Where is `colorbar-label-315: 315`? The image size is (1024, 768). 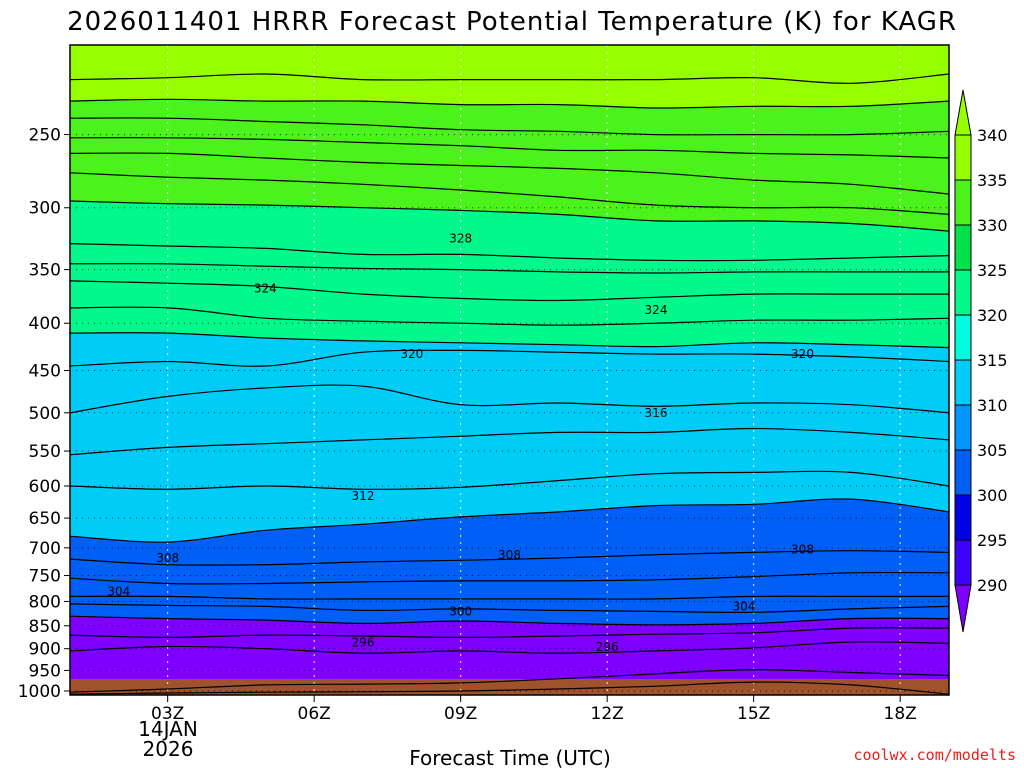 colorbar-label-315: 315 is located at coordinates (992, 360).